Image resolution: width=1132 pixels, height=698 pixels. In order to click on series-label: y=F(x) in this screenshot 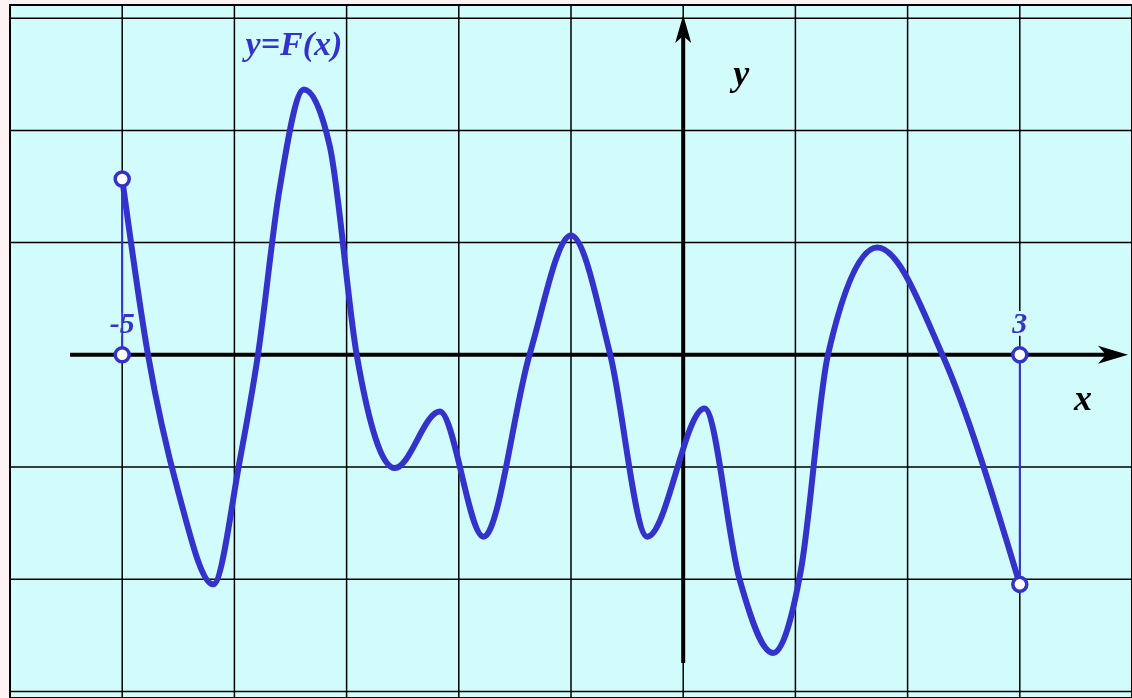, I will do `click(292, 44)`.